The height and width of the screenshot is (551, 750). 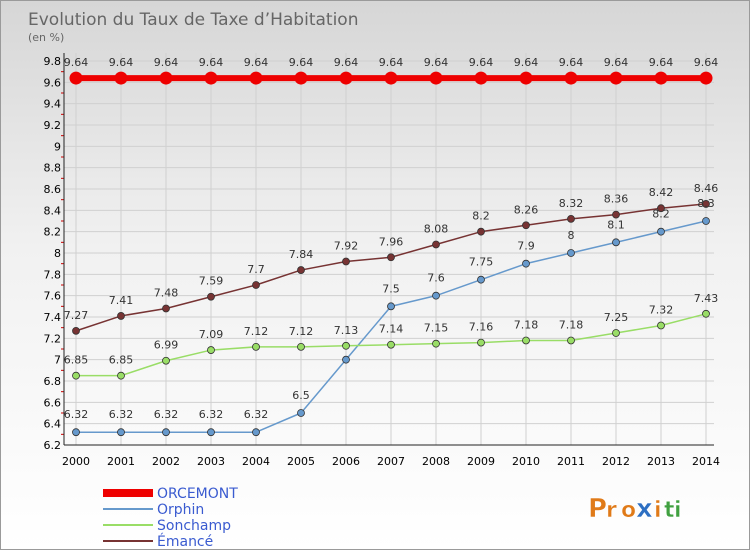 I want to click on x-tick-label: 2010, so click(x=526, y=461).